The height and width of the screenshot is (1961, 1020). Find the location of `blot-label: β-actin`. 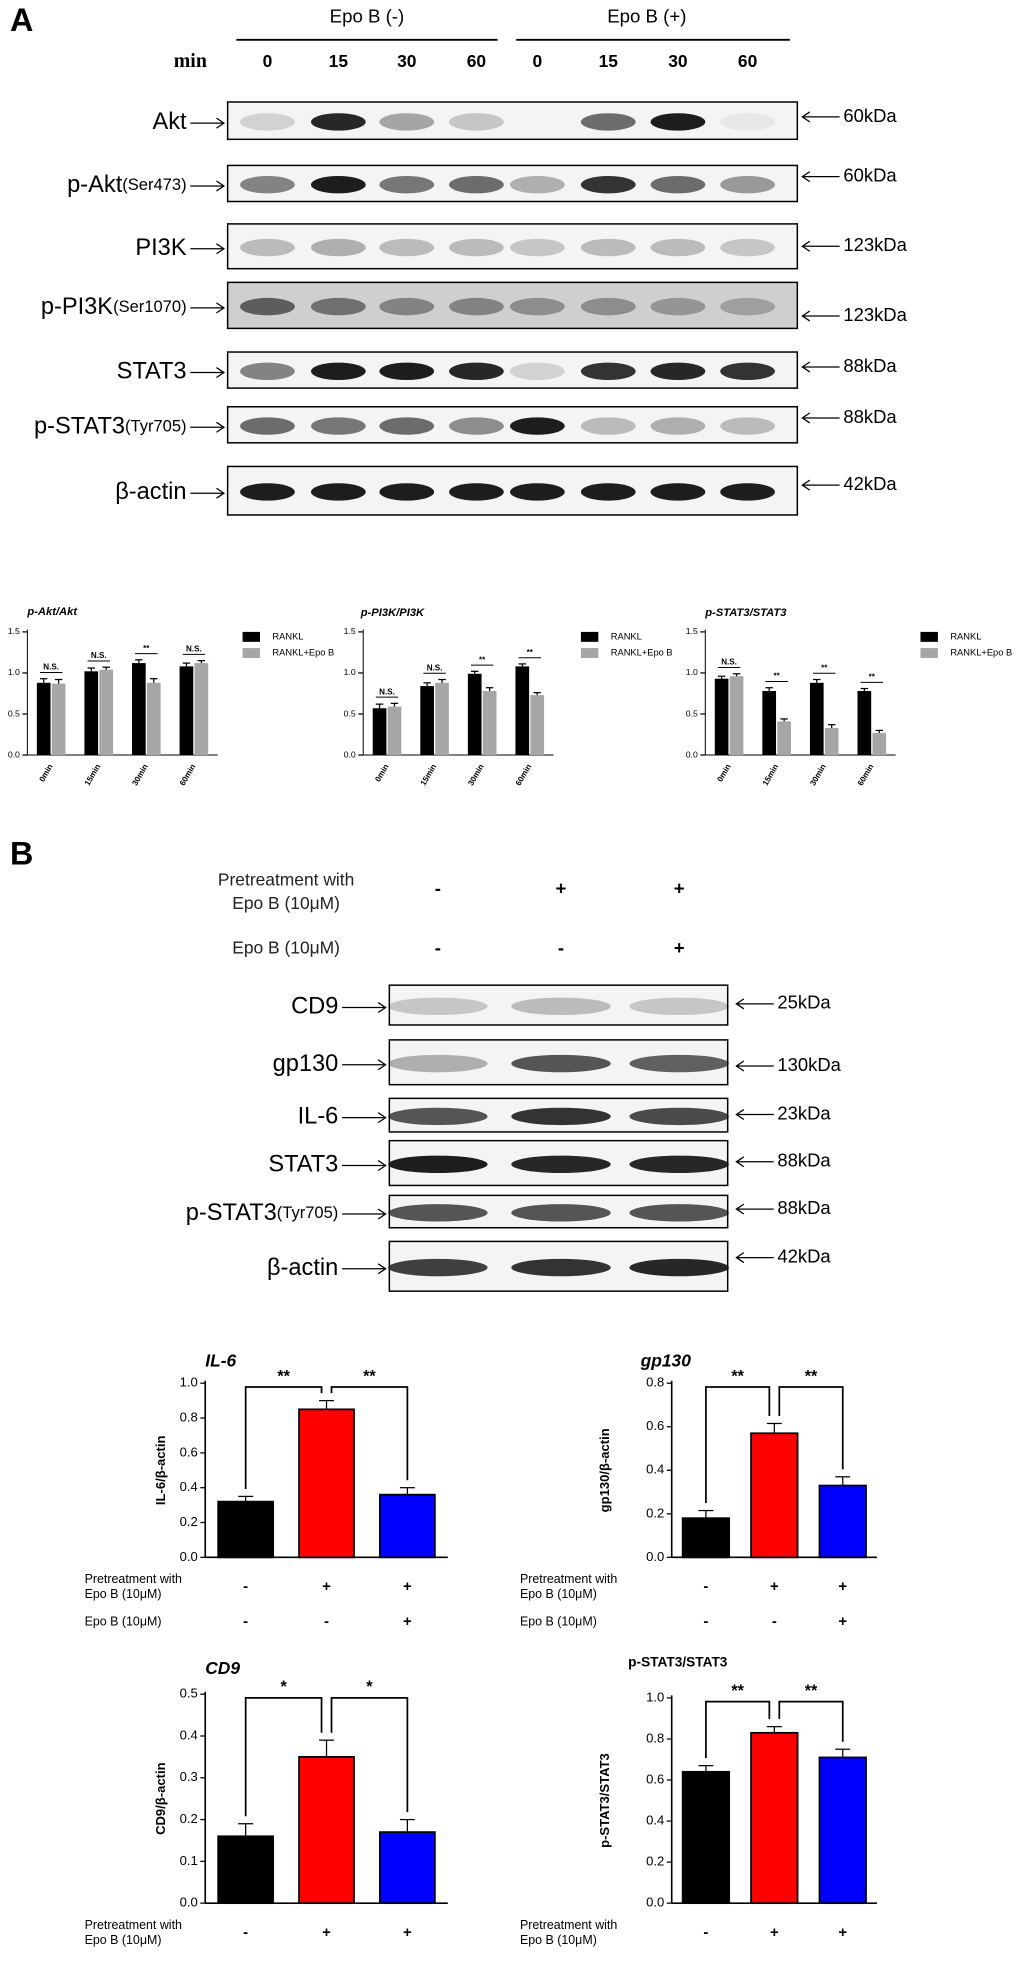

blot-label: β-actin is located at coordinates (150, 492).